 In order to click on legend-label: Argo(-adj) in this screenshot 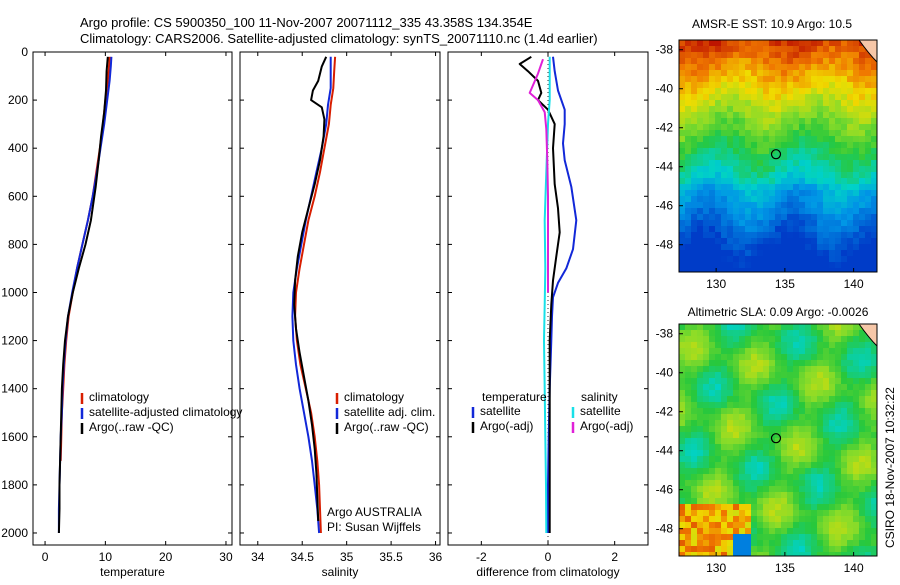, I will do `click(606, 426)`.